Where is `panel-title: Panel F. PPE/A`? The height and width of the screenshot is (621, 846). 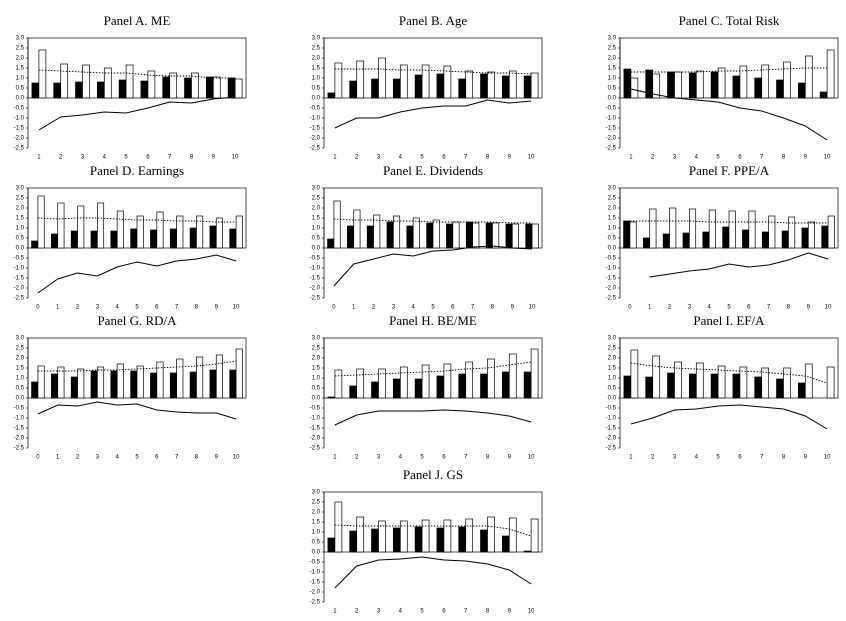
panel-title: Panel F. PPE/A is located at coordinates (729, 170).